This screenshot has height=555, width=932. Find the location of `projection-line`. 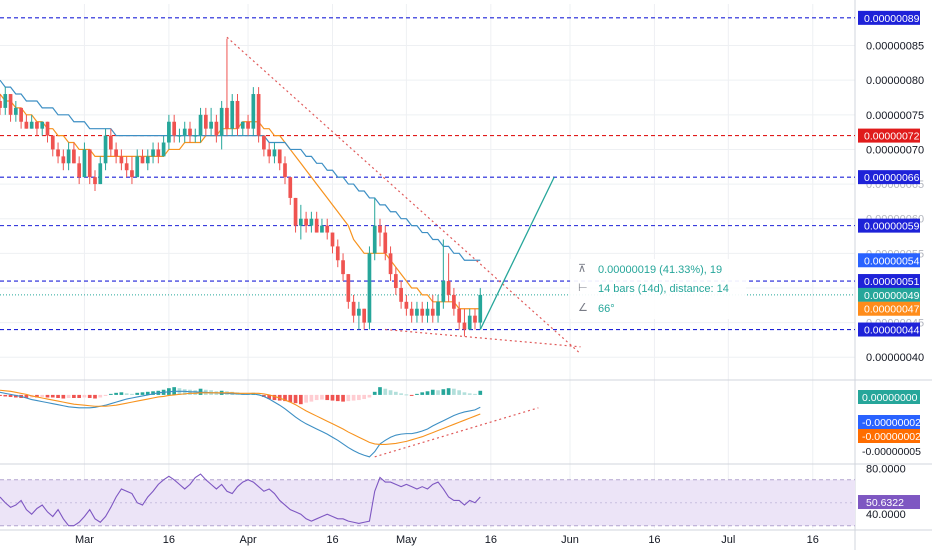

projection-line is located at coordinates (517, 253).